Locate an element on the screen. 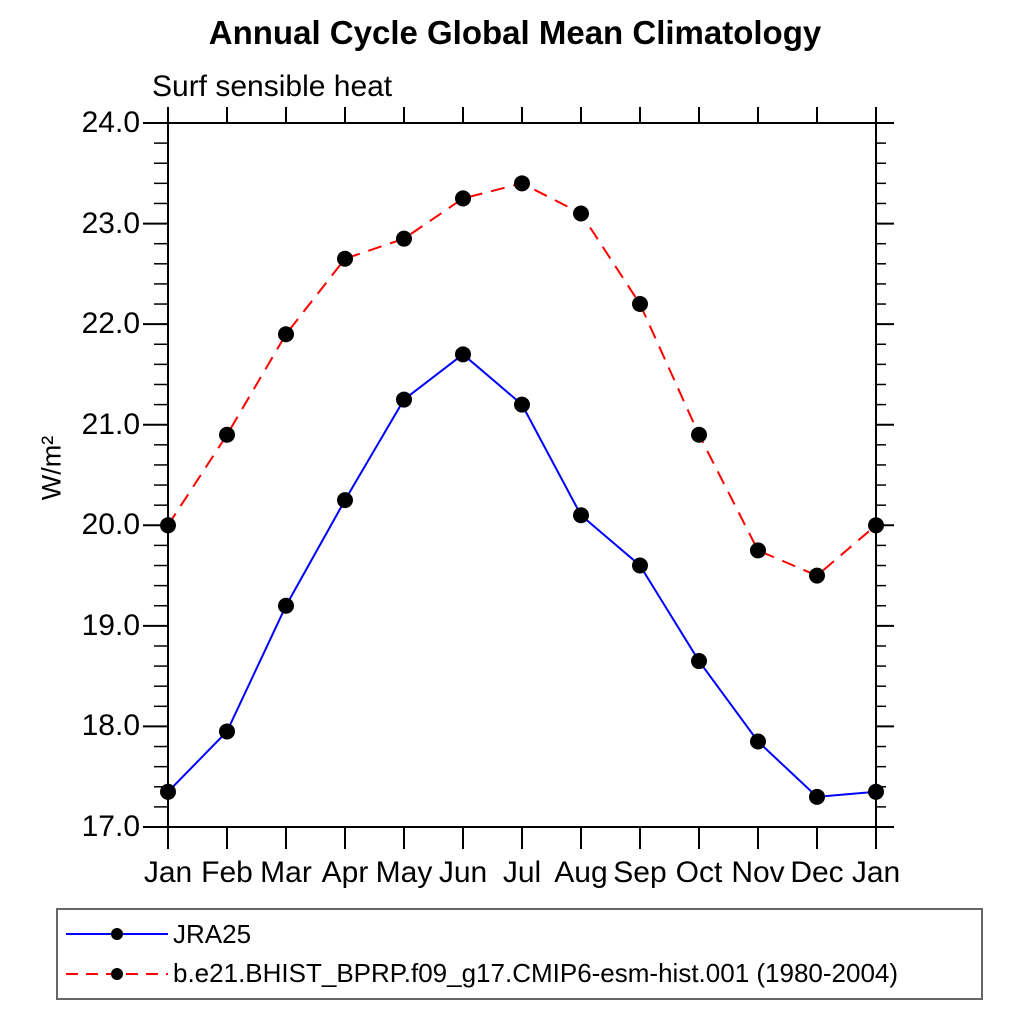 The image size is (1024, 1024). legend-label-jra25: JRA25 is located at coordinates (212, 933).